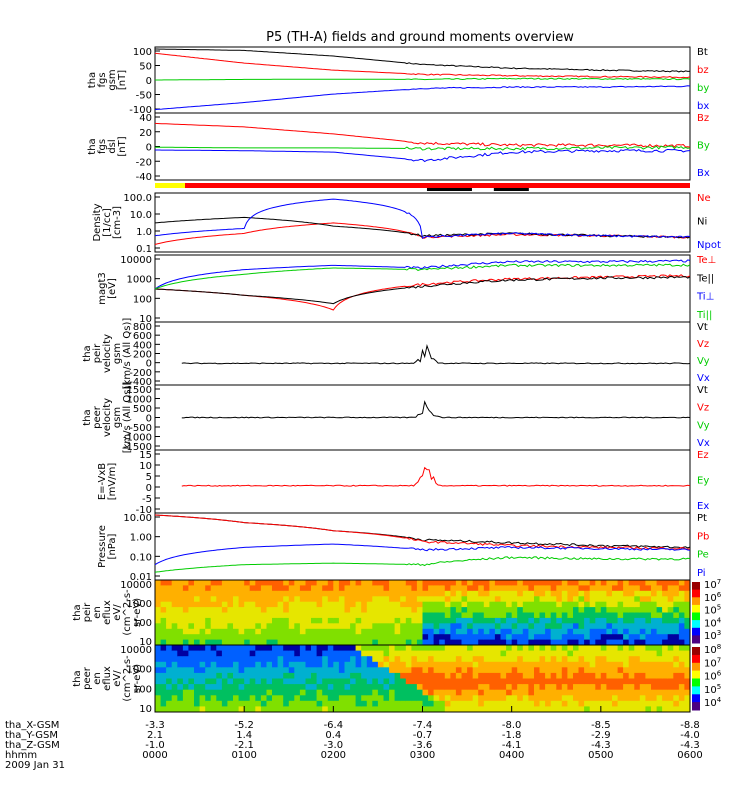 Image resolution: width=750 pixels, height=800 pixels. Describe the element at coordinates (703, 408) in the screenshot. I see `legend-entry: Vz` at that location.